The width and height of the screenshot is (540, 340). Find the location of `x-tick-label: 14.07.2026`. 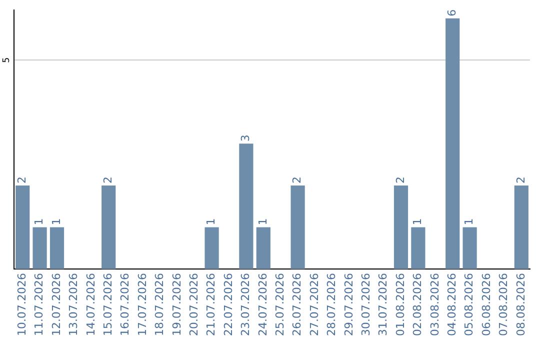

x-tick-label: 14.07.2026 is located at coordinates (91, 304).